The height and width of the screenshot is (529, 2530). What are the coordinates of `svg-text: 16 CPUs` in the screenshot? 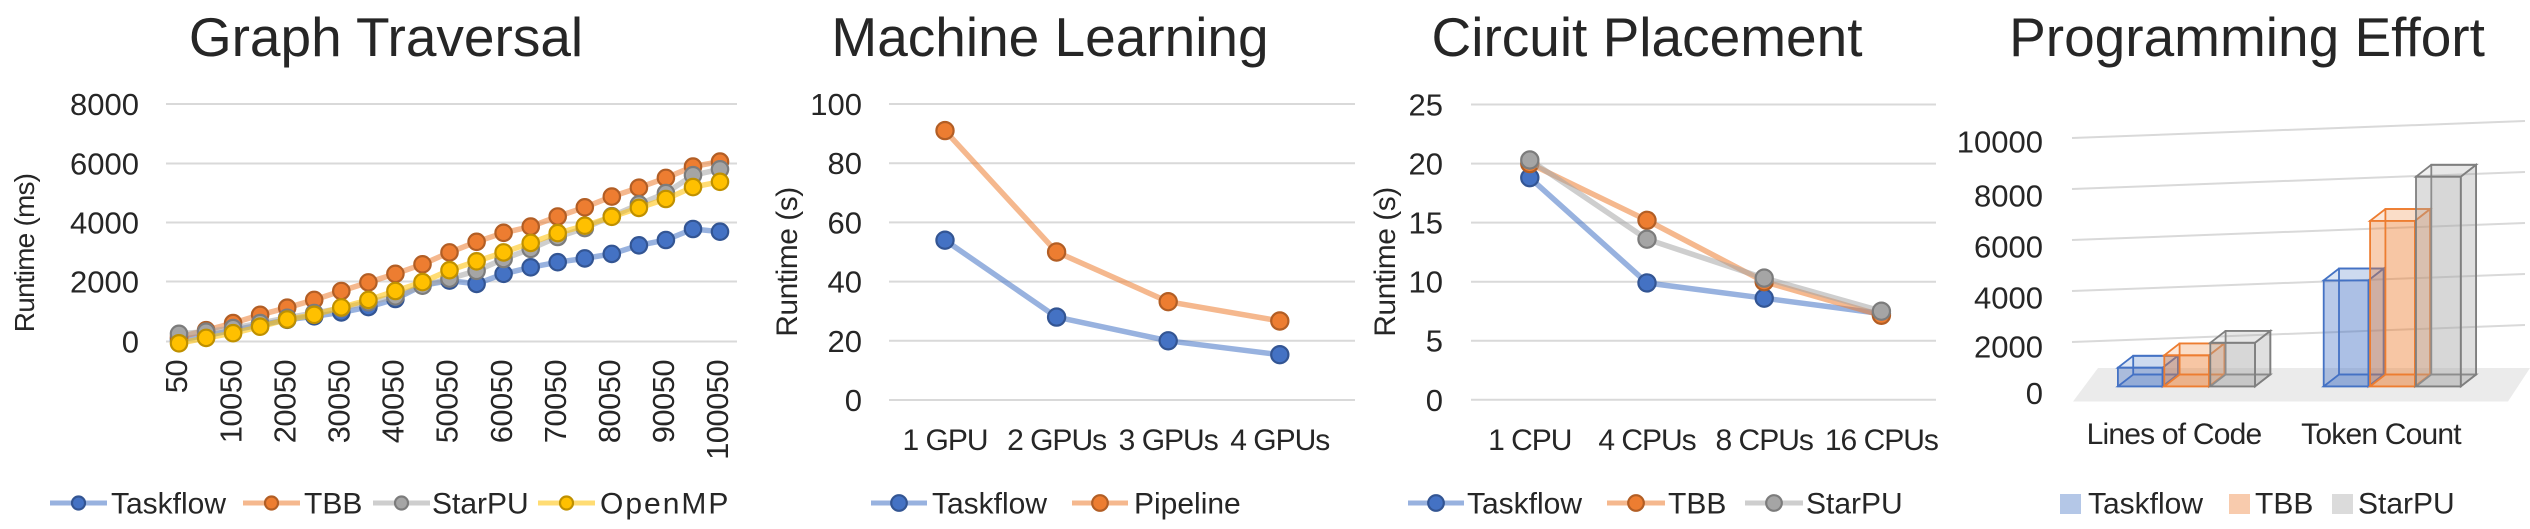 It's located at (1881, 440).